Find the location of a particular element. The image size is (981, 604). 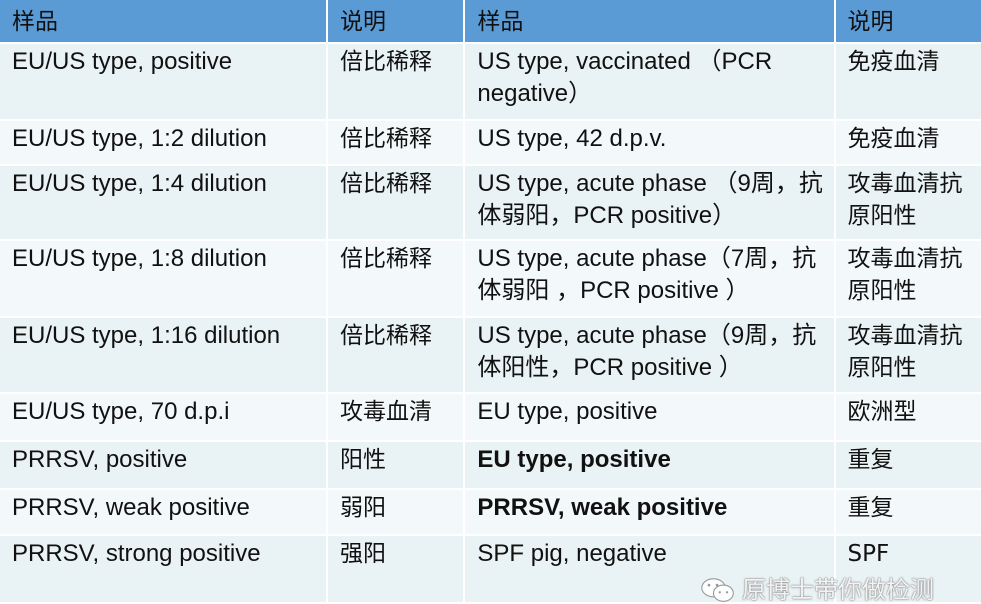

header-sample-1: 样品 is located at coordinates (163, 21).